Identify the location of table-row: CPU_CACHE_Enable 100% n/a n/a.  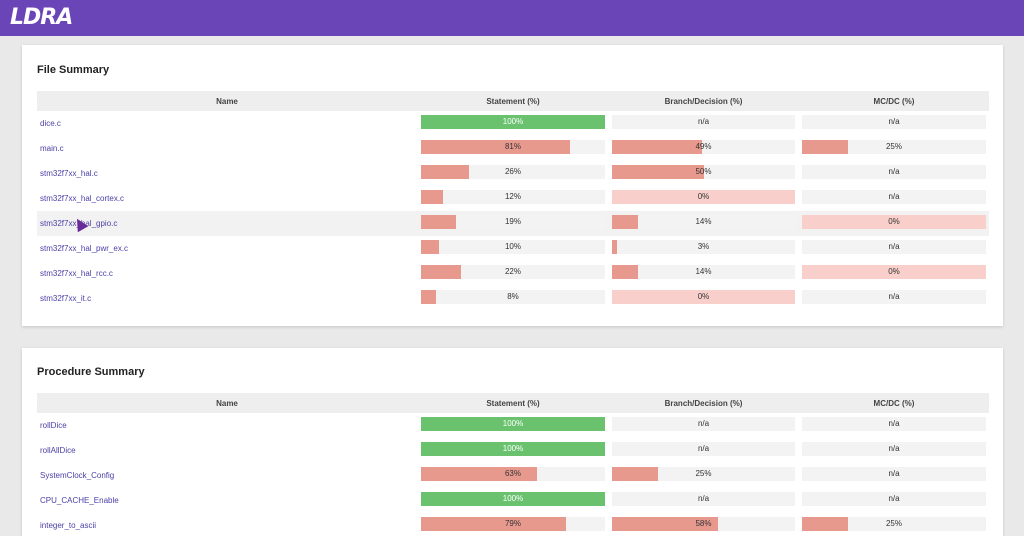
(513, 500).